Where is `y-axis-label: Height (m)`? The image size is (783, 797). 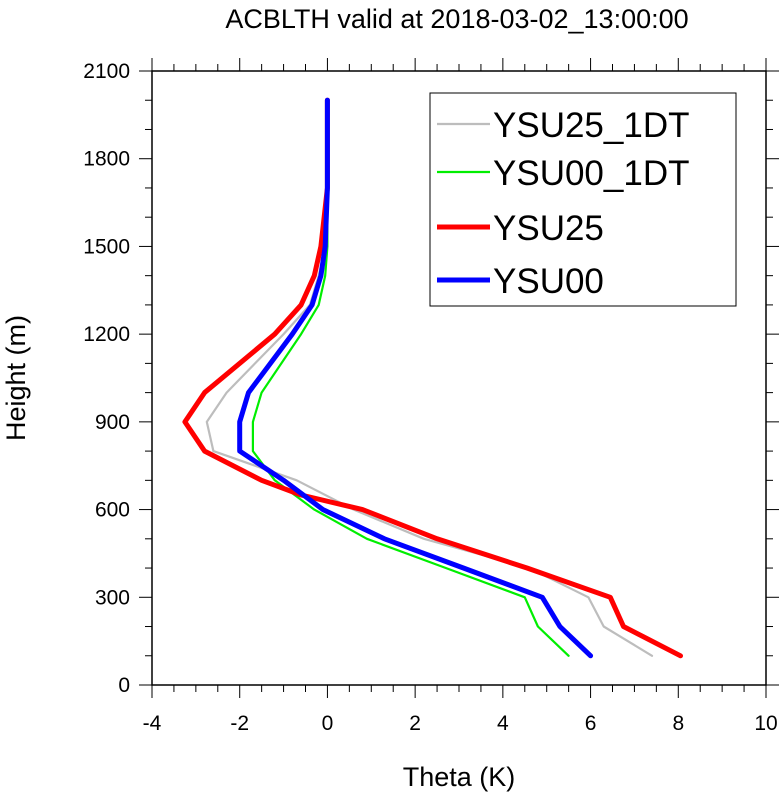
y-axis-label: Height (m) is located at coordinates (16, 378).